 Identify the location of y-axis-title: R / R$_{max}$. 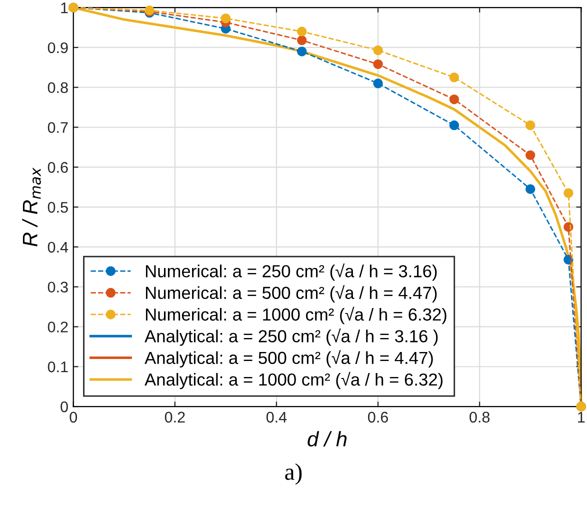
(31, 207).